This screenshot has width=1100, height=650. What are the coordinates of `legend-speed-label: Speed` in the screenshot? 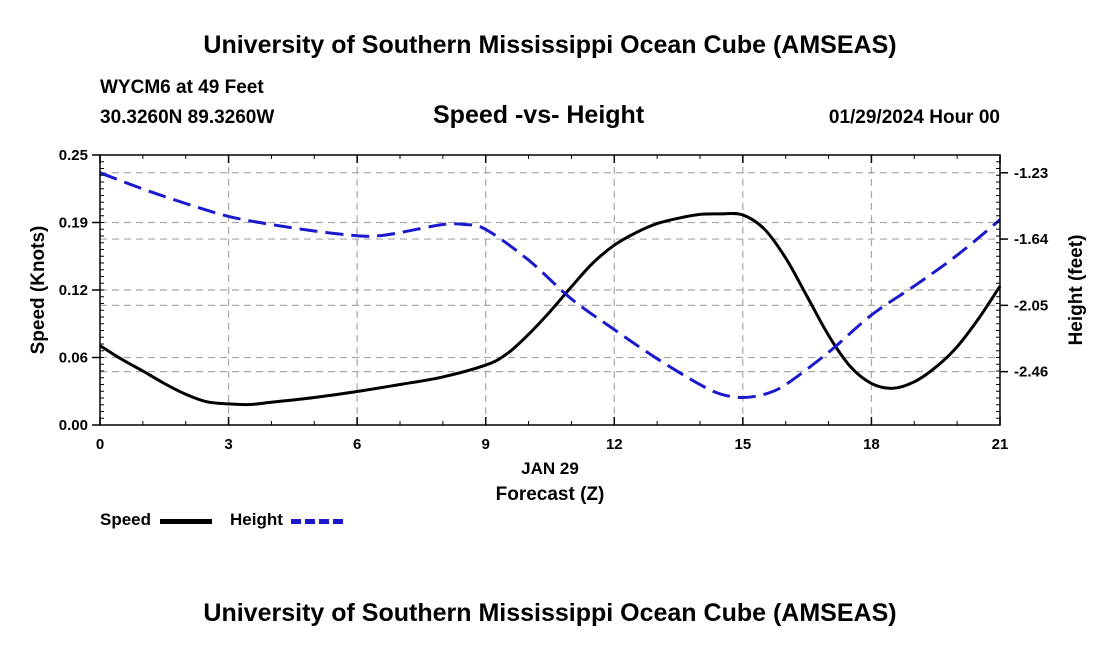 It's located at (126, 519).